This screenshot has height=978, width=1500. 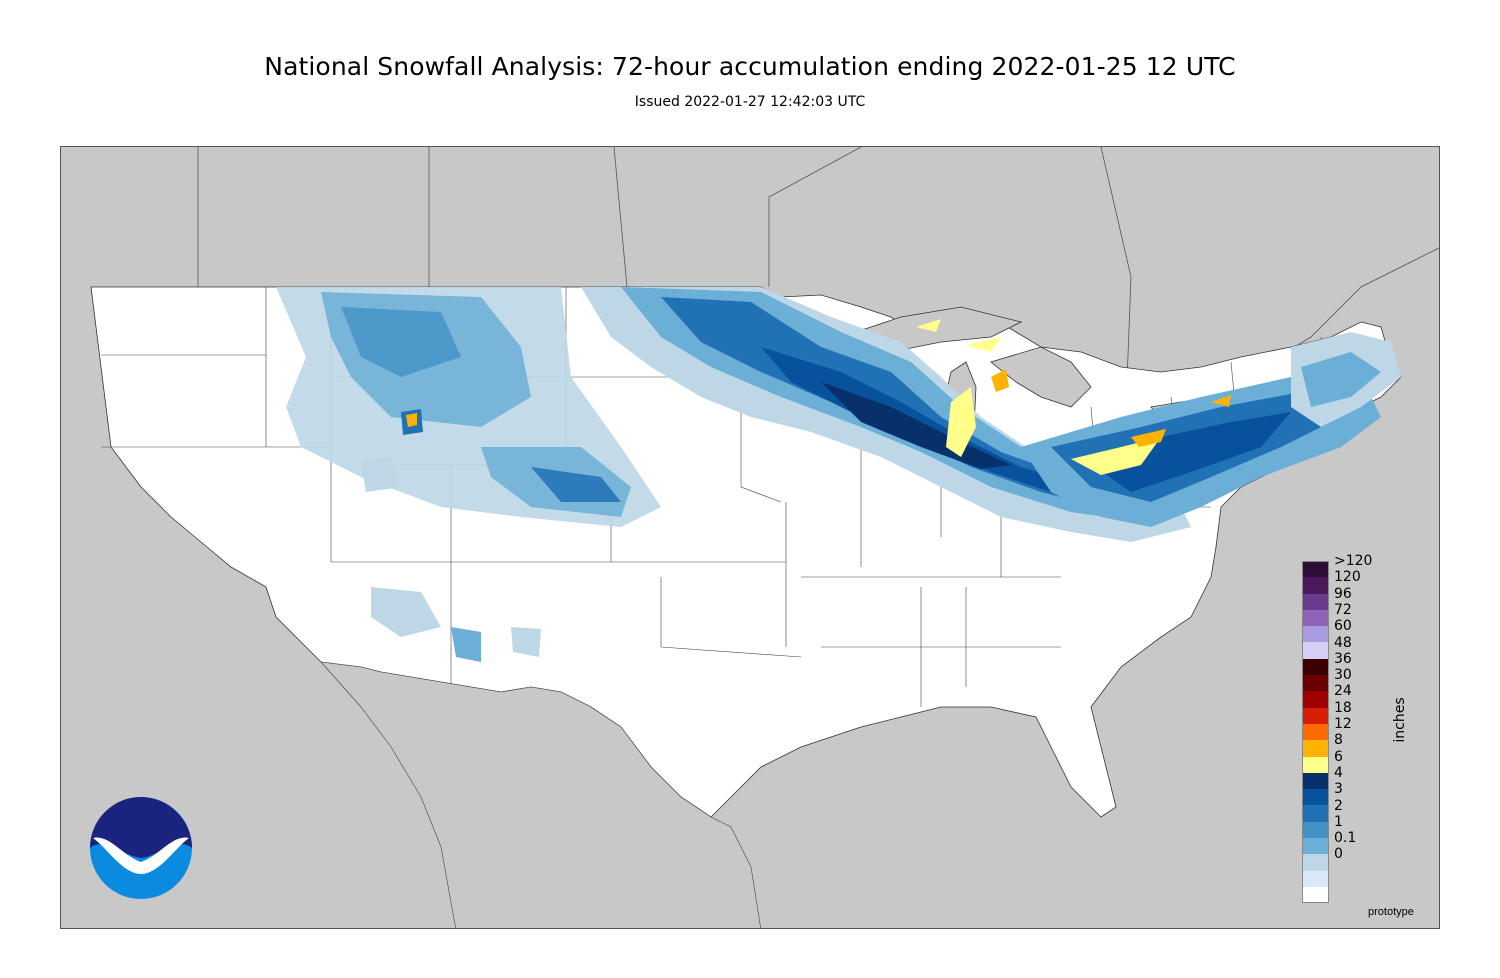 What do you see at coordinates (1338, 772) in the screenshot?
I see `legend-level-label: 4` at bounding box center [1338, 772].